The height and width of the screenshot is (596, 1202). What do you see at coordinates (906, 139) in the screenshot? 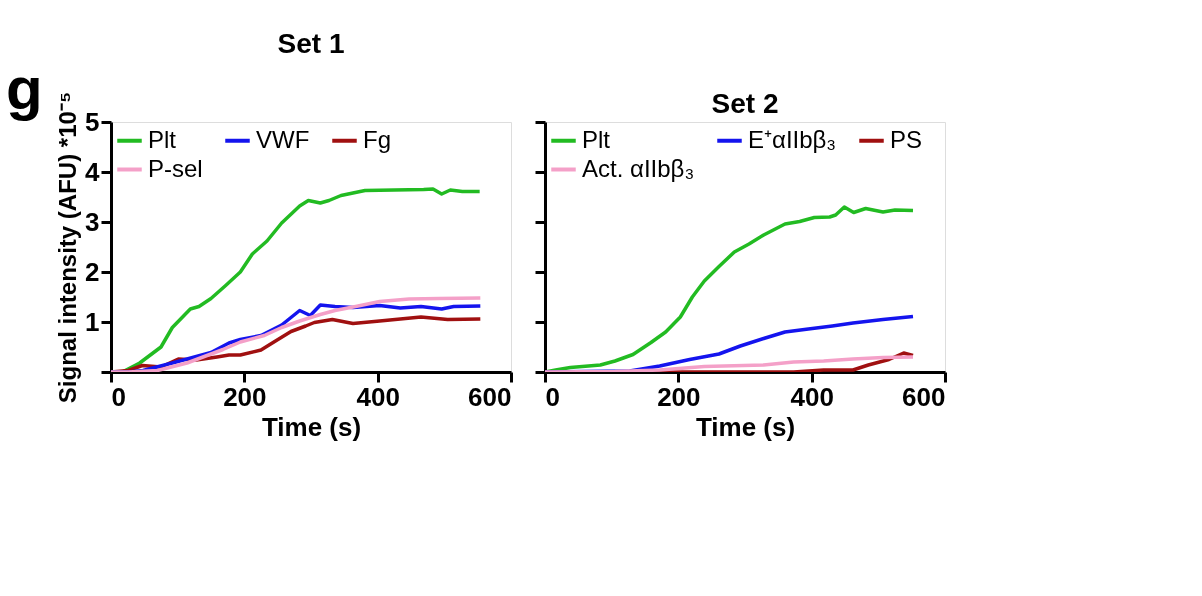
I see `legend-label: PS` at bounding box center [906, 139].